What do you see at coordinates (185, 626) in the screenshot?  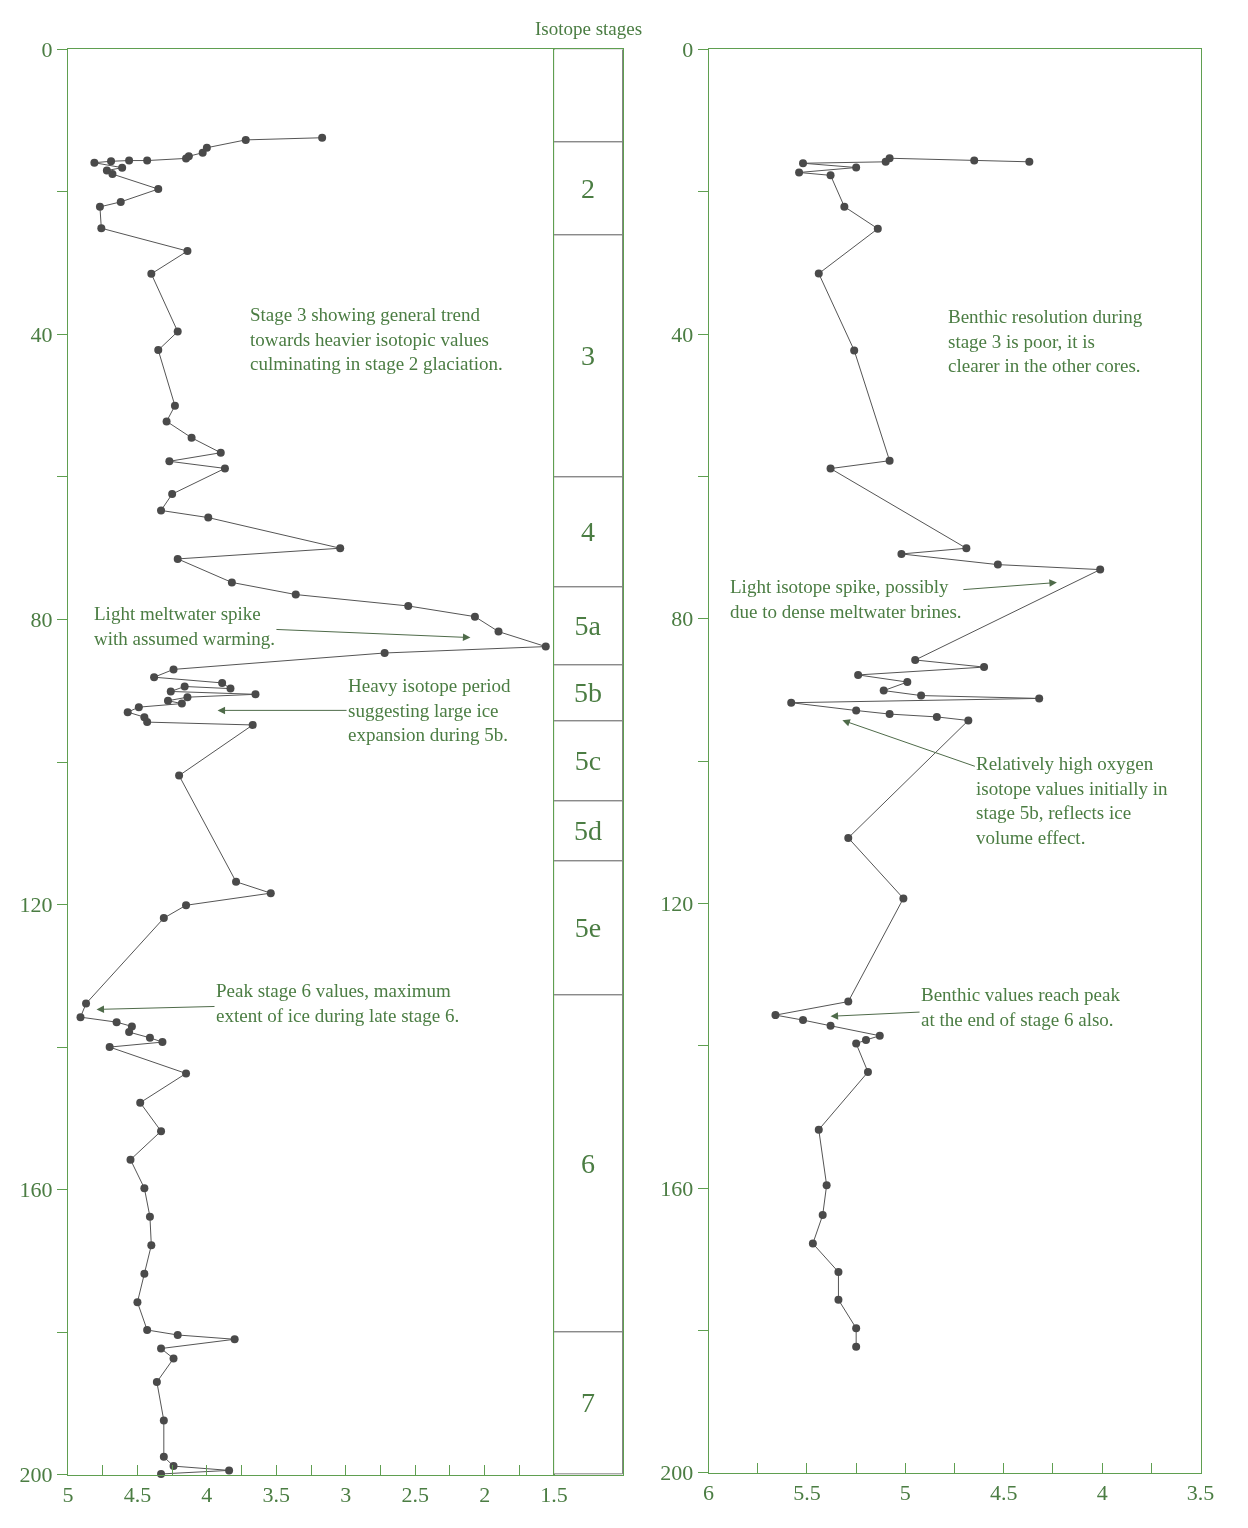 I see `annotation: Light meltwater spike with assumed warming.` at bounding box center [185, 626].